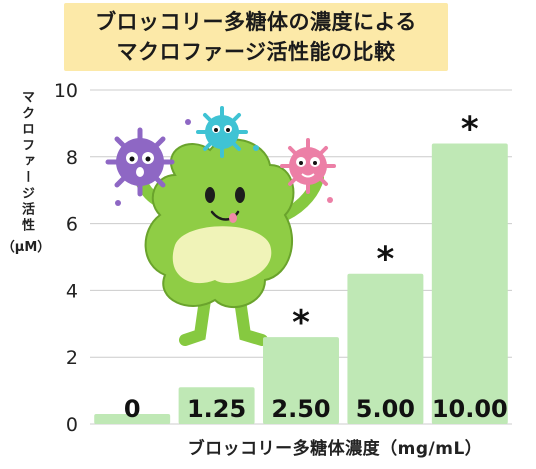 This screenshot has height=469, width=536. What do you see at coordinates (26, 247) in the screenshot?
I see `y-axis-unit: （μM）` at bounding box center [26, 247].